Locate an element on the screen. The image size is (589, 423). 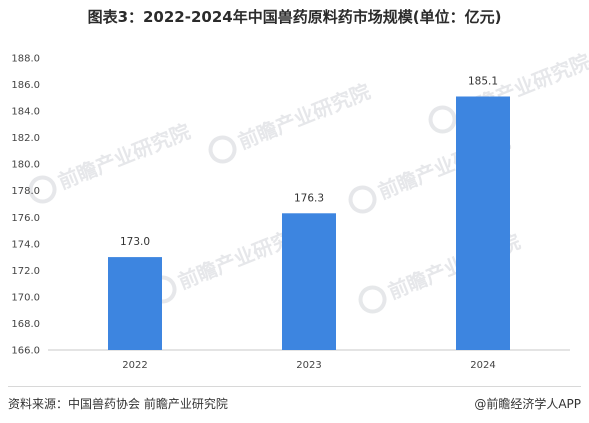
bar-2024 is located at coordinates (483, 223).